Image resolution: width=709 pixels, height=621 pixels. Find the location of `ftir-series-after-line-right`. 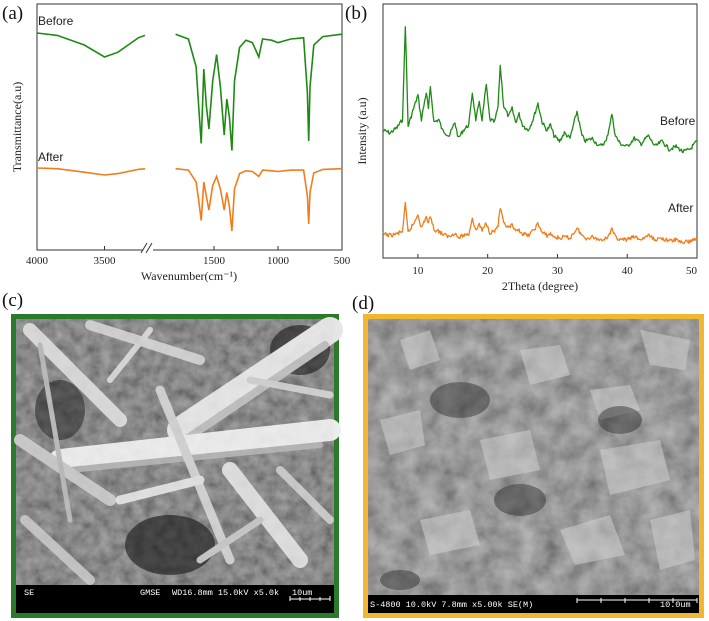

ftir-series-after-line-right is located at coordinates (259, 199).